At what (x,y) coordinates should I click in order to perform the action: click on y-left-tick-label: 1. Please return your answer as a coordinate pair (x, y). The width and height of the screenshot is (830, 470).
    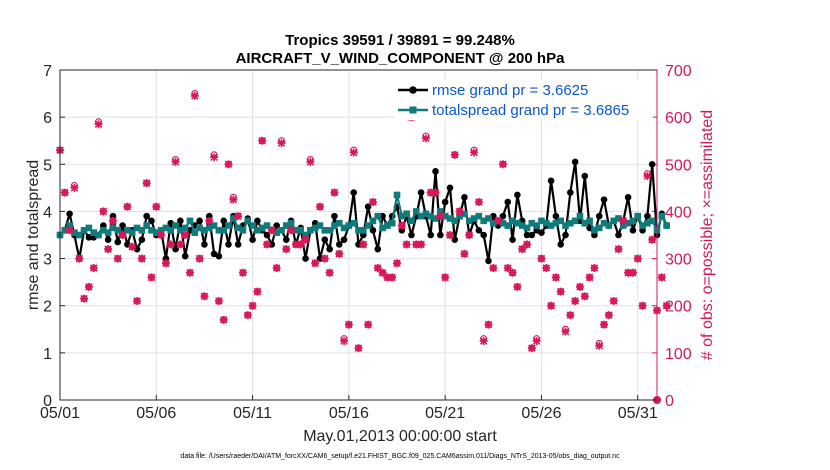
    Looking at the image, I should click on (47, 354).